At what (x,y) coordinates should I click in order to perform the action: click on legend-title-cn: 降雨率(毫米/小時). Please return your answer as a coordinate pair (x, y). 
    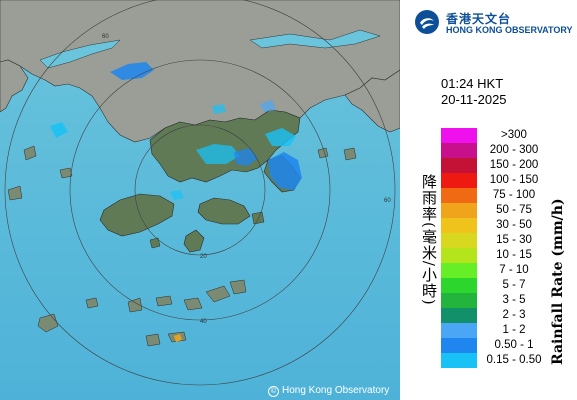
    Looking at the image, I should click on (429, 240).